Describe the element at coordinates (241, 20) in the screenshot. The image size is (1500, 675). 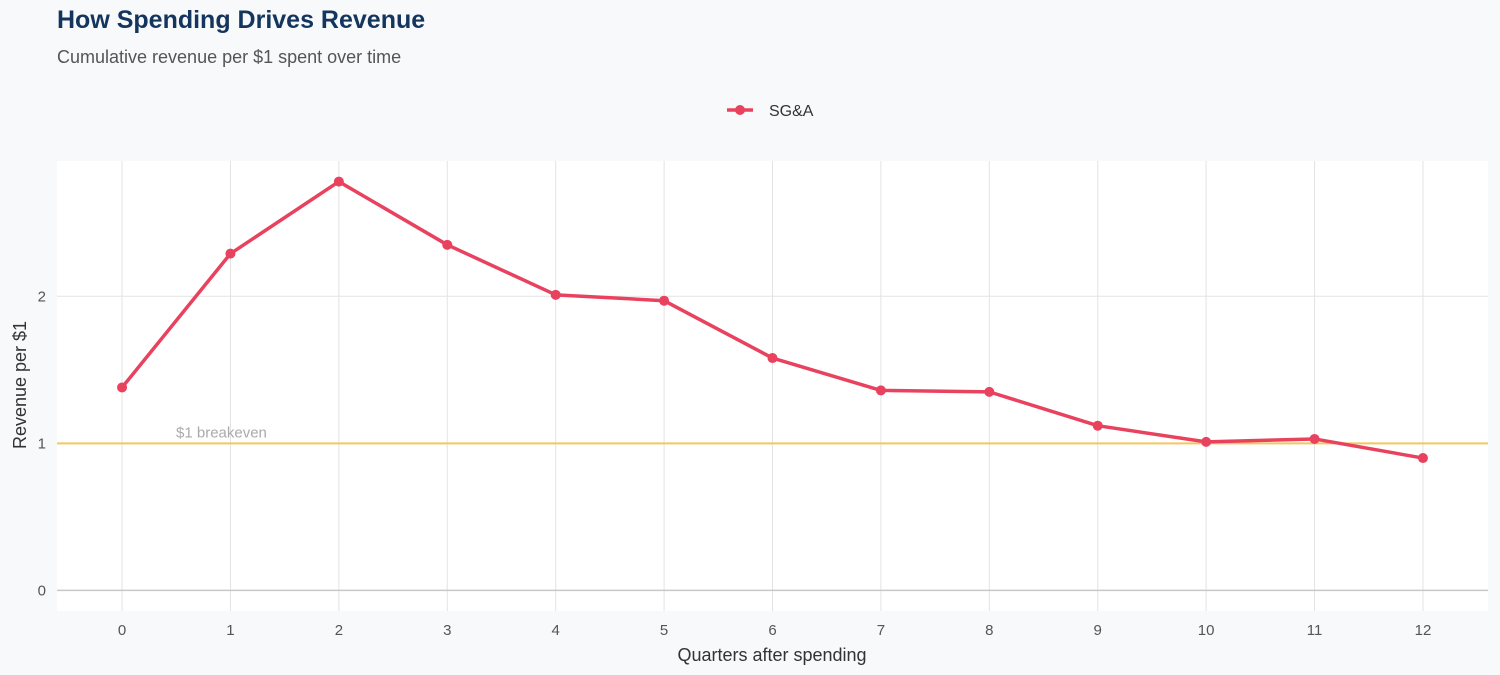
I see `chart-title: How Spending Drives Revenue` at that location.